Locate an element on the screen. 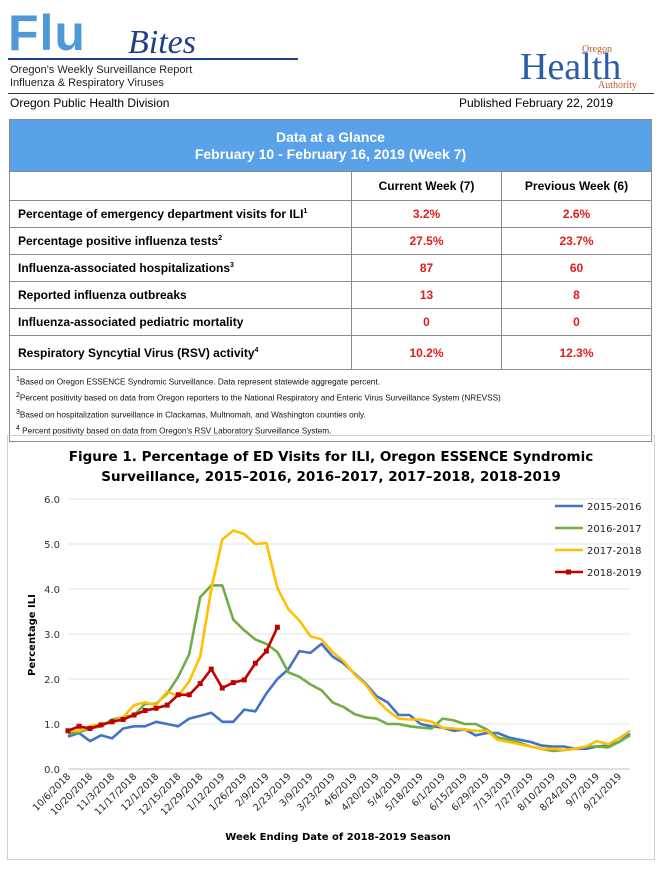 The height and width of the screenshot is (872, 667). previous-value: 23.7% is located at coordinates (576, 241).